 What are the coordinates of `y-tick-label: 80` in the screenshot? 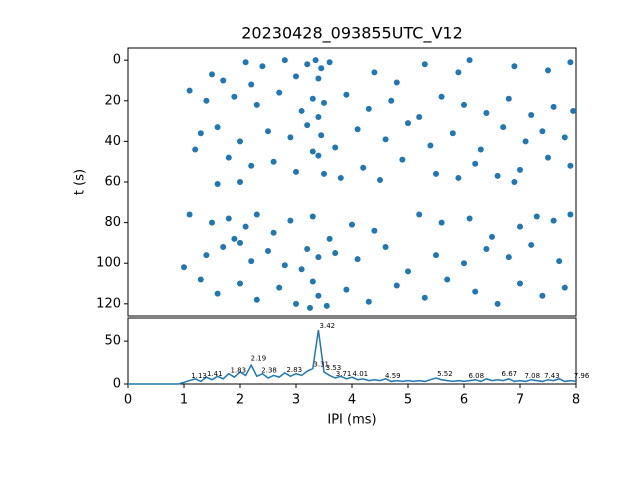 It's located at (112, 222).